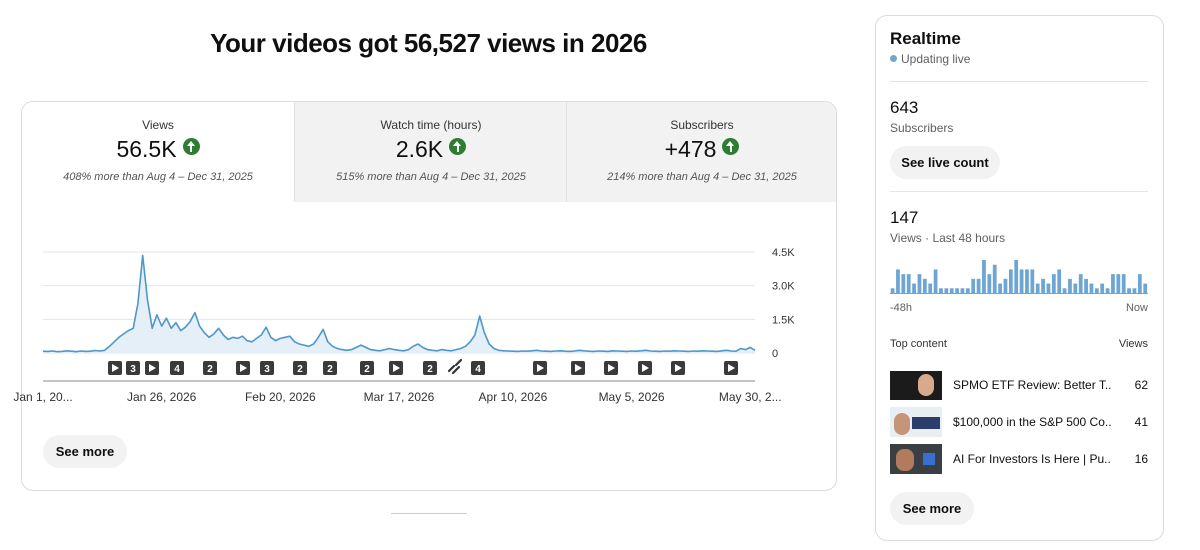  Describe the element at coordinates (1141, 459) in the screenshot. I see `video-views: 16` at that location.